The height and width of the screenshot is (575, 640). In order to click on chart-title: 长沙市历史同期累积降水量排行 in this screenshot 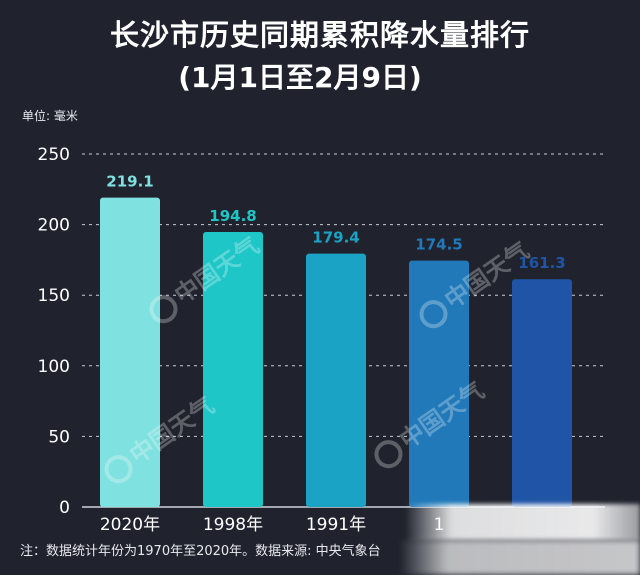, I will do `click(319, 35)`.